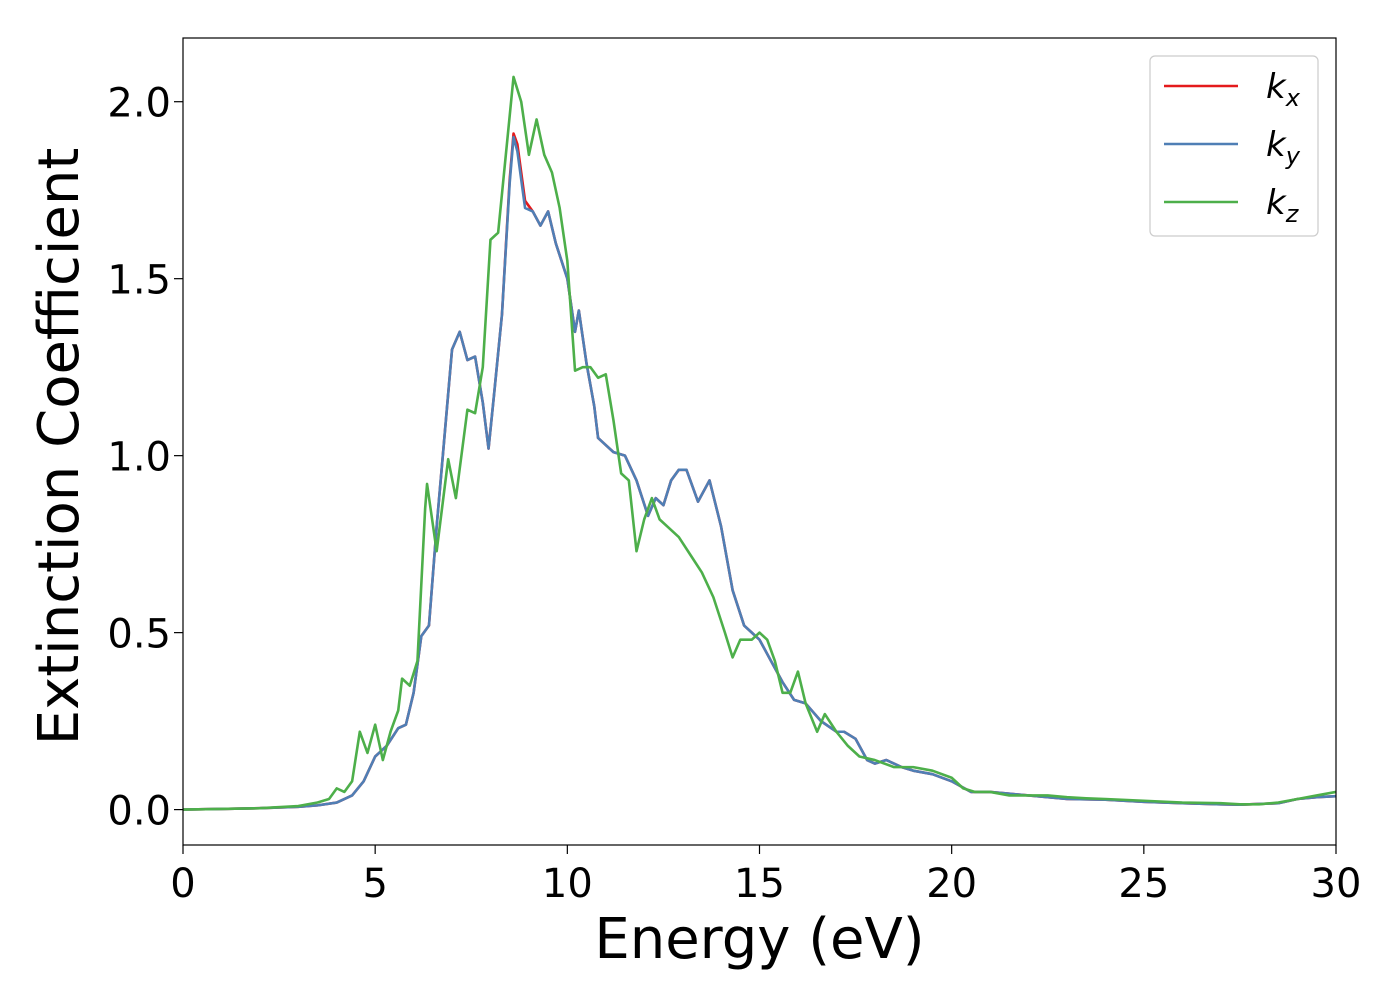  Describe the element at coordinates (139, 812) in the screenshot. I see `y-tick-label: 0.0` at that location.